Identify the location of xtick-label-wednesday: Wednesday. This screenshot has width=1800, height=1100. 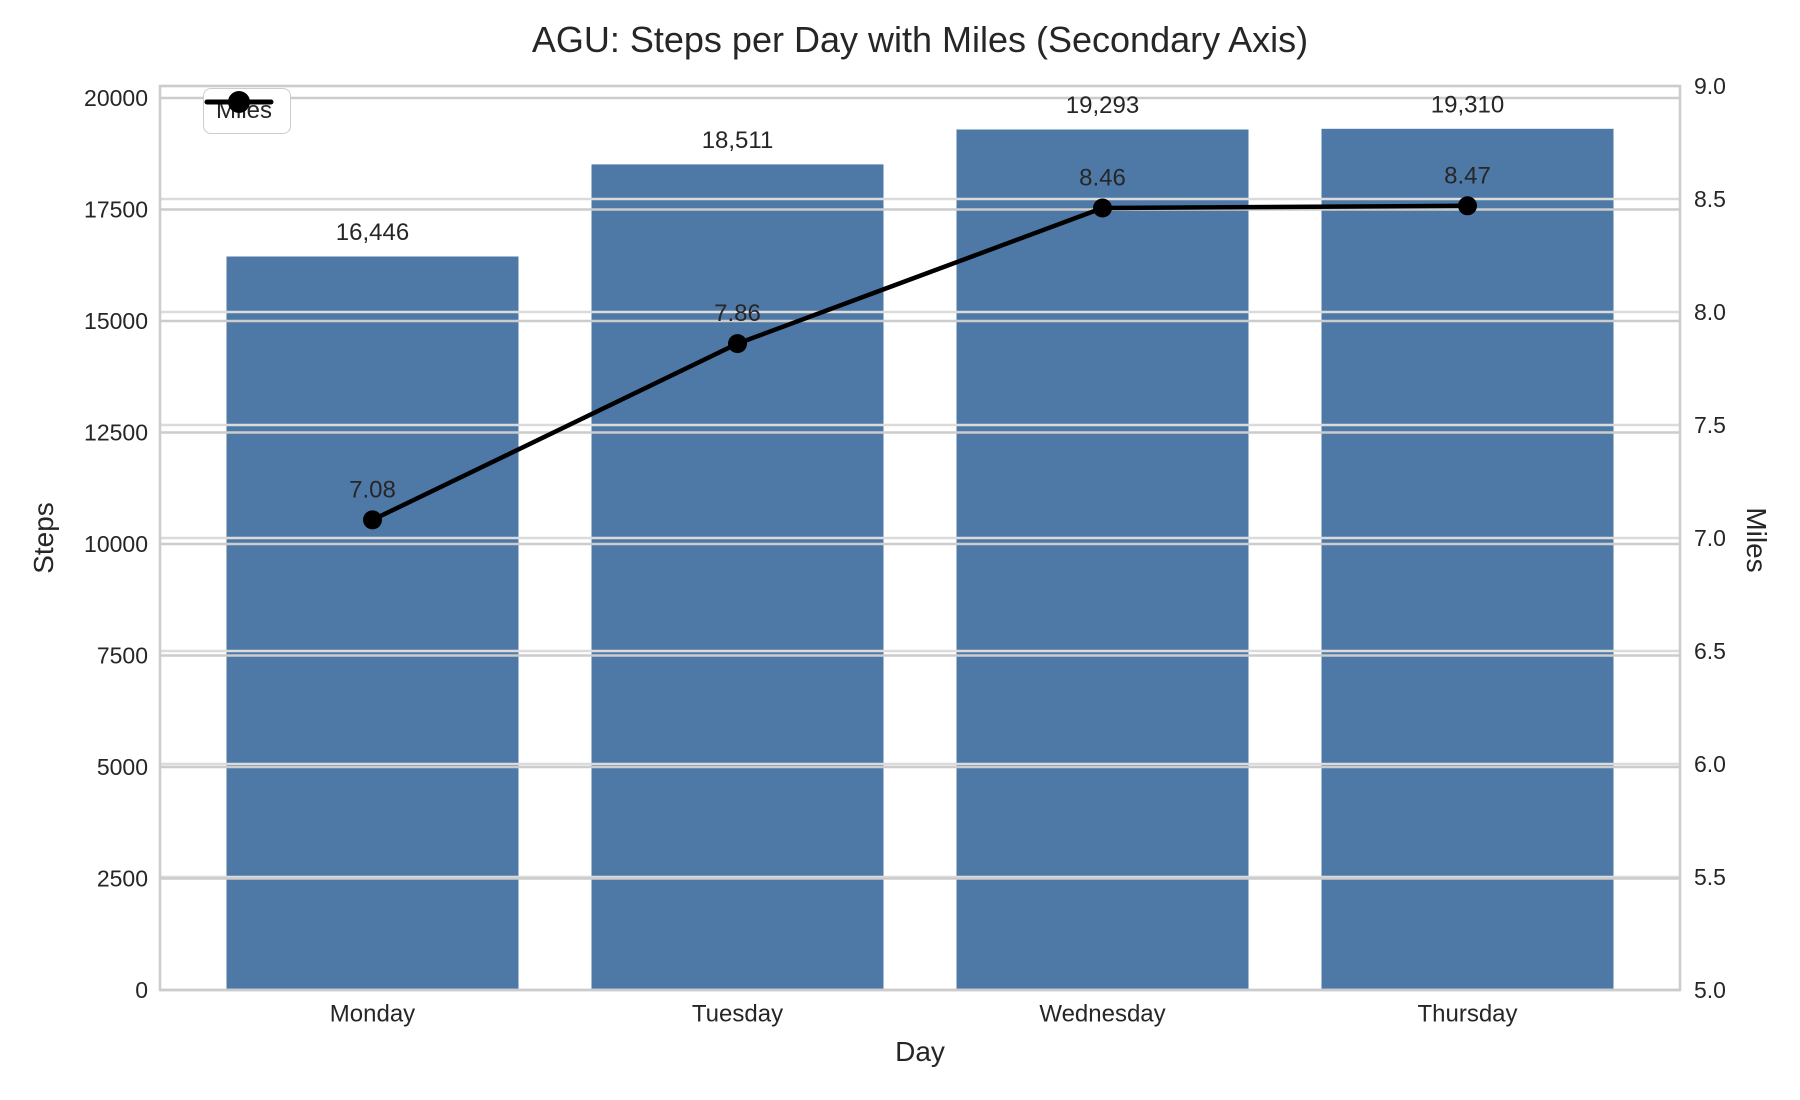
(1102, 1014).